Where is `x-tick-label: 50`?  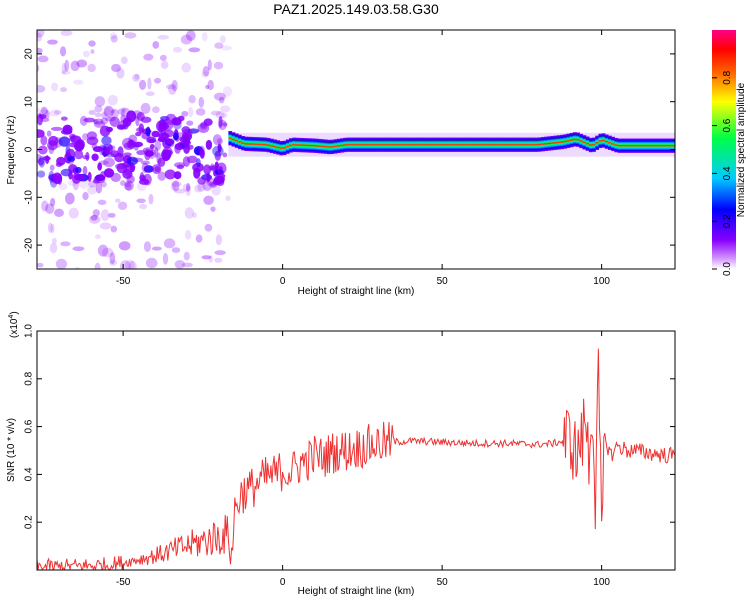
x-tick-label: 50 is located at coordinates (443, 582).